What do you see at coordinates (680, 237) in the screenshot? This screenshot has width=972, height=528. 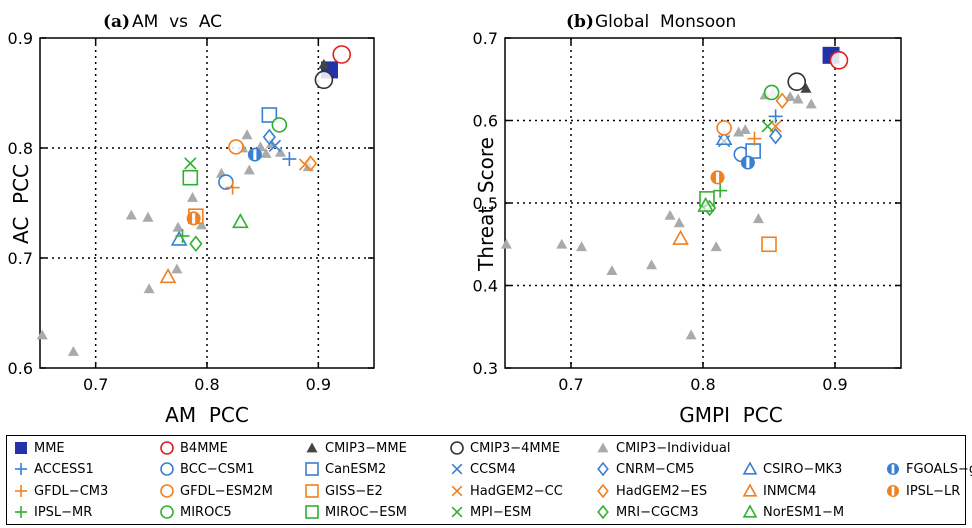 I see `panel-b-point-inmcm4` at bounding box center [680, 237].